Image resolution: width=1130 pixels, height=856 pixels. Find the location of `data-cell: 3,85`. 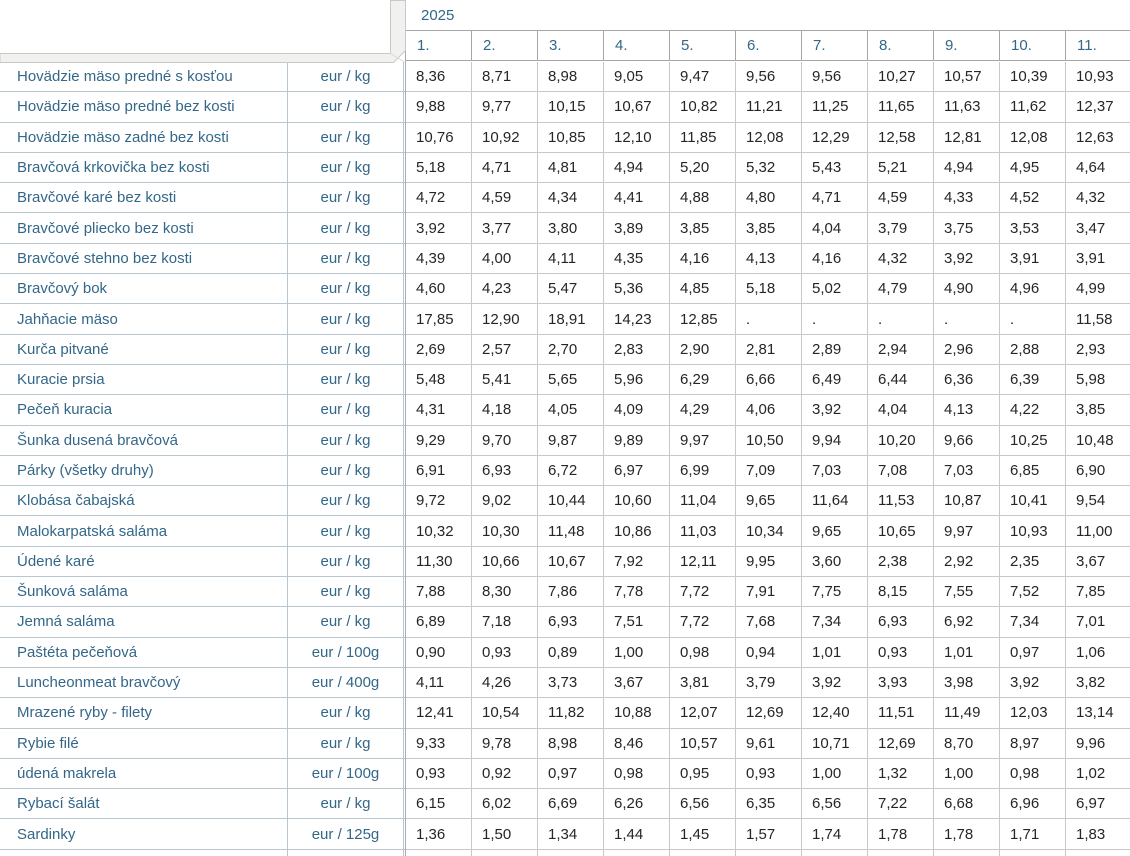

data-cell: 3,85 is located at coordinates (761, 228).